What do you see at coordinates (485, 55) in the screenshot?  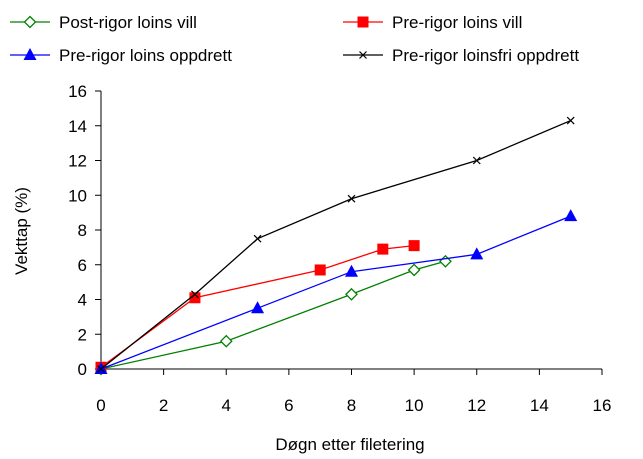 I see `legend-label: Pre-rigor loinsfri oppdrett` at bounding box center [485, 55].